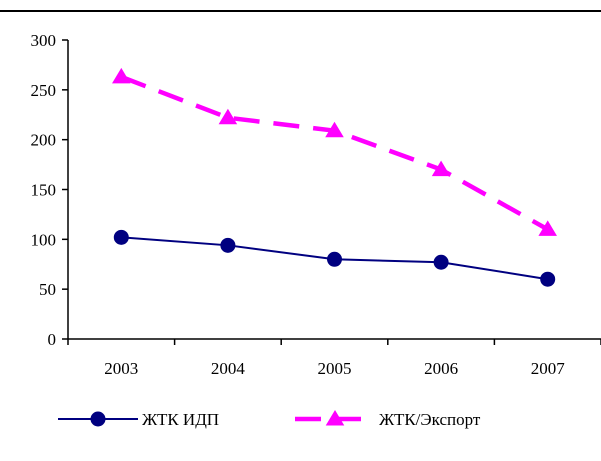 This screenshot has height=461, width=601. I want to click on x-tick-label: 2007, so click(548, 368).